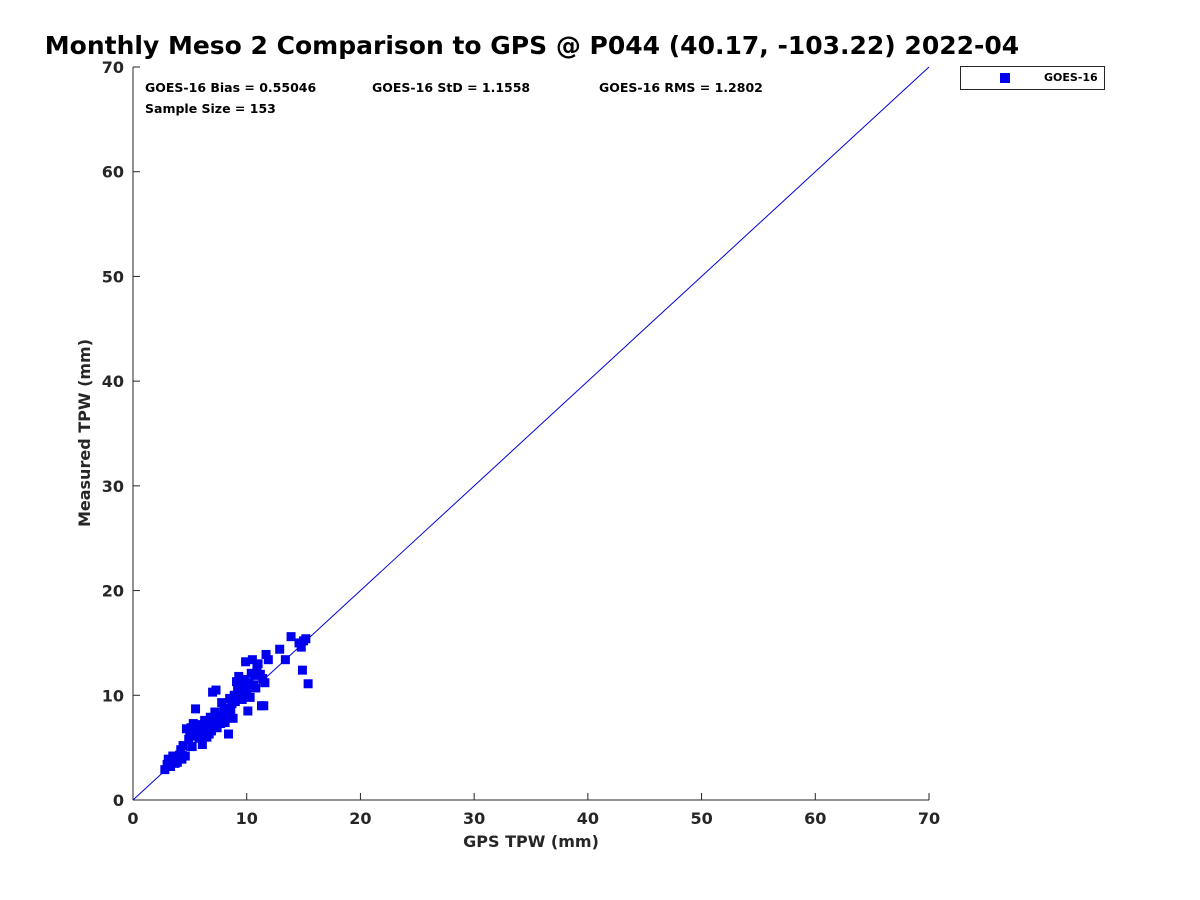 Image resolution: width=1200 pixels, height=900 pixels. I want to click on x-tick-label: 70, so click(929, 818).